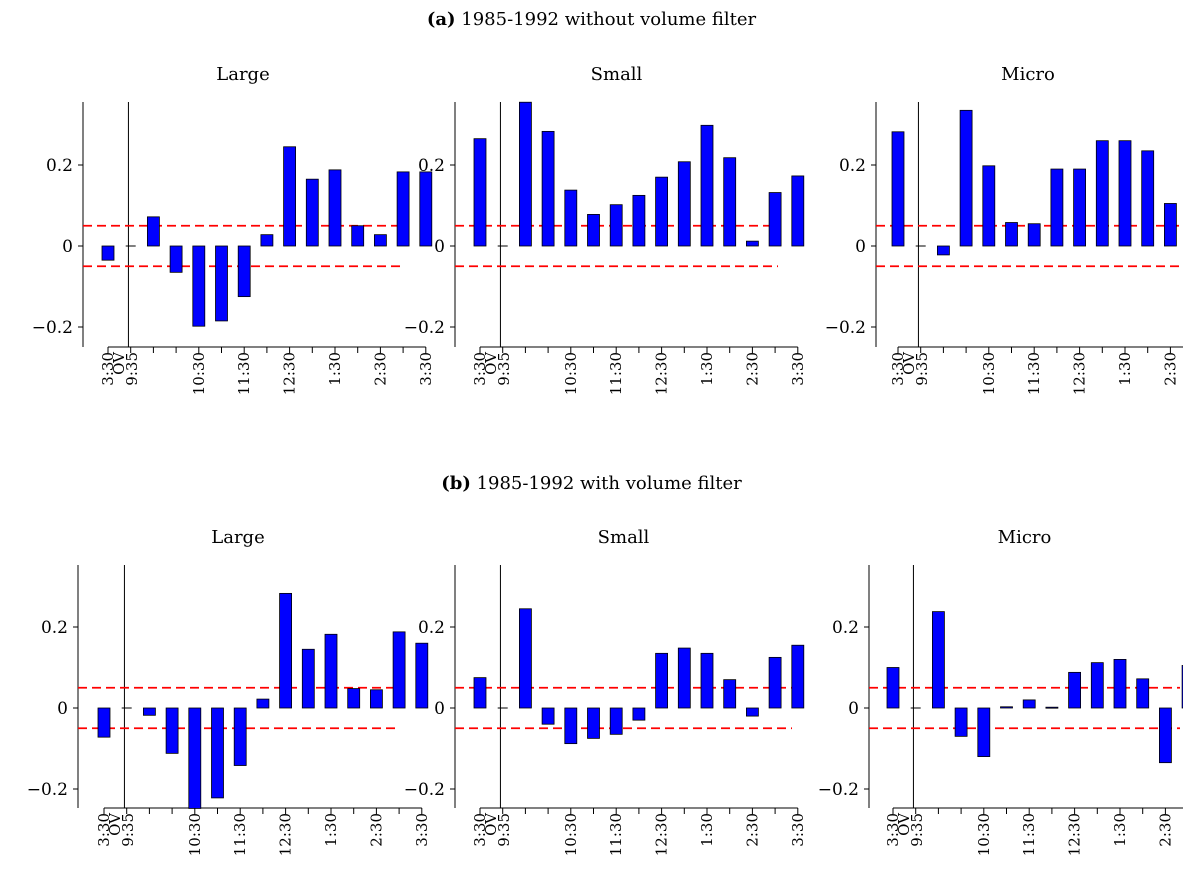 The image size is (1183, 890). Describe the element at coordinates (1029, 834) in the screenshot. I see `chart-6-x-tick-label: 11:30` at that location.